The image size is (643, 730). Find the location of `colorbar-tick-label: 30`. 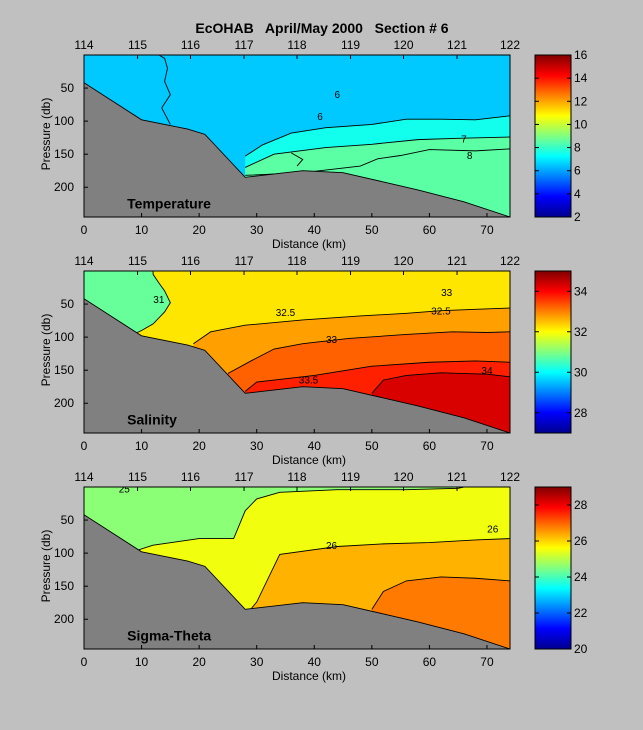

colorbar-tick-label: 30 is located at coordinates (581, 372).